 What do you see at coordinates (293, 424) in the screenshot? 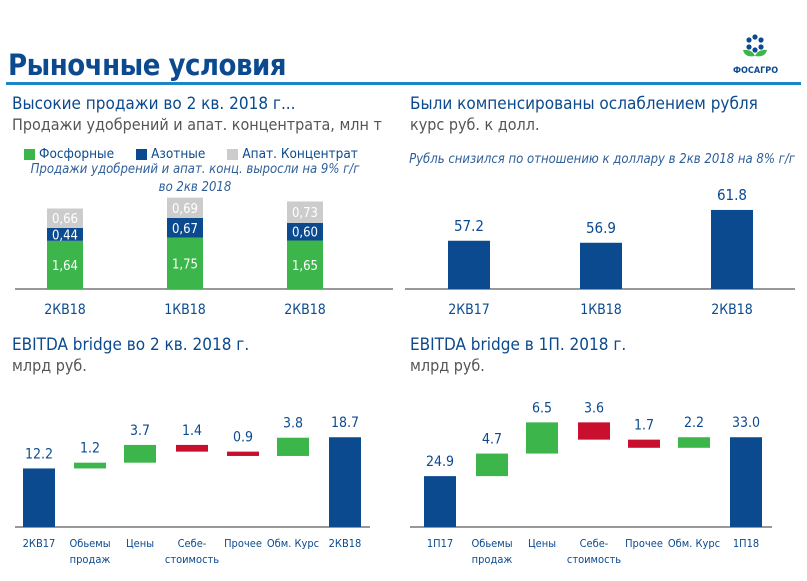
I see `data-label: 3.8` at bounding box center [293, 424].